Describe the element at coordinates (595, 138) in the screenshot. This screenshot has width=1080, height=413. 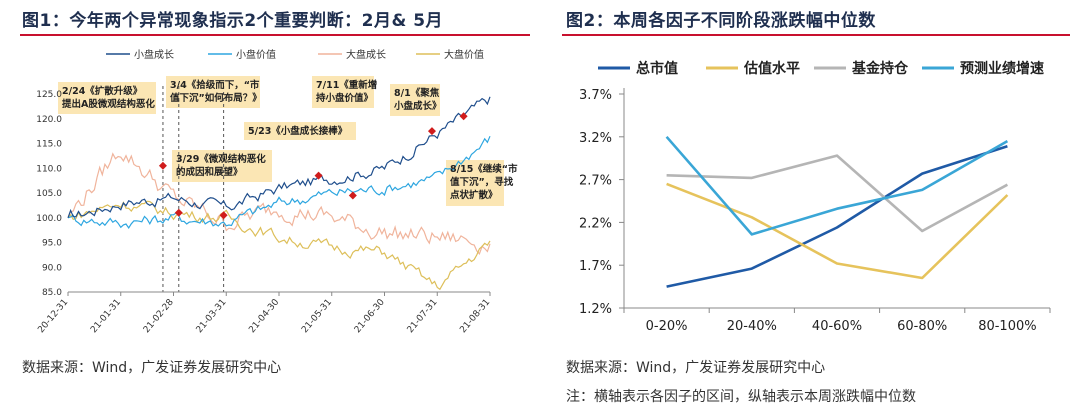
I see `c2-ytick-label: 3.2%` at that location.